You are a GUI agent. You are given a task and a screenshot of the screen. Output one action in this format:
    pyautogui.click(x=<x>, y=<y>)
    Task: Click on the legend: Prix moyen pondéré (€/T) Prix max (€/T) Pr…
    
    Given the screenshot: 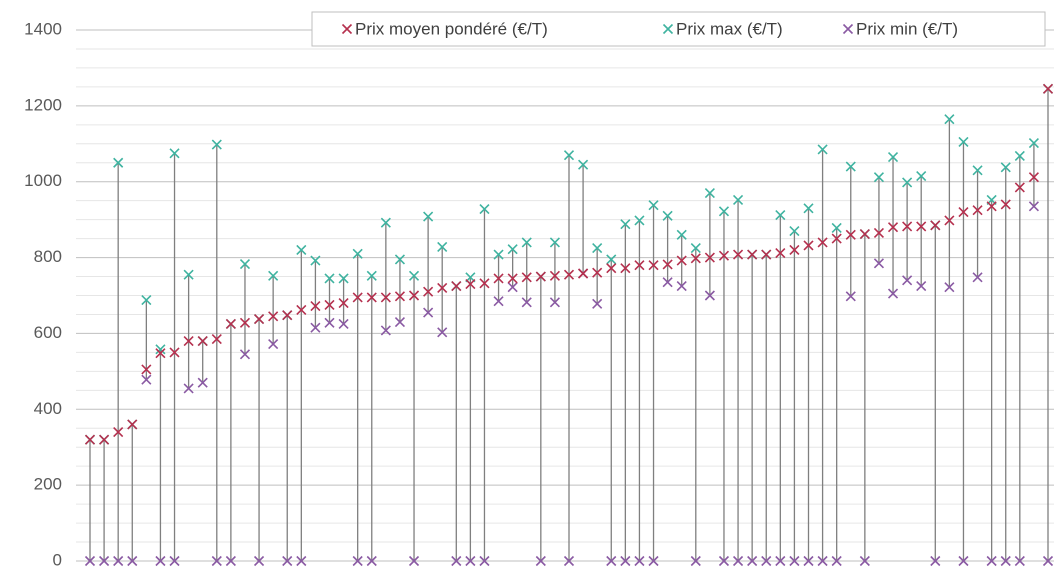 What is the action you would take?
    pyautogui.click(x=678, y=29)
    